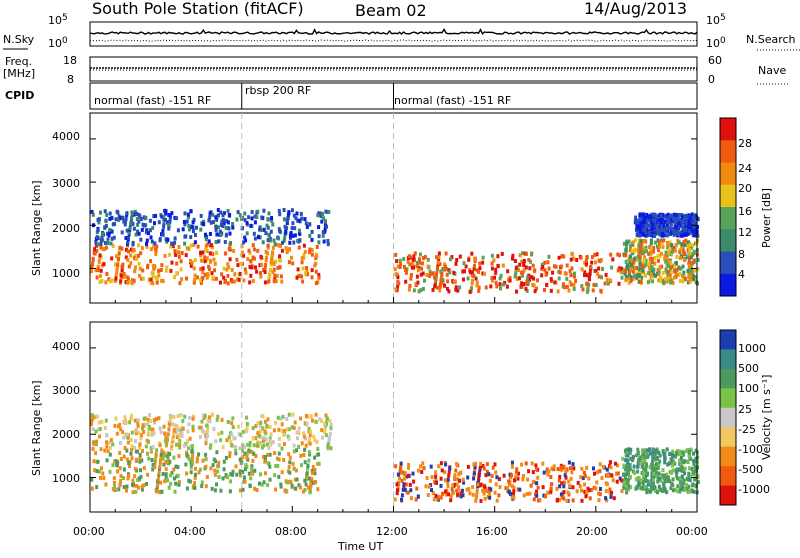  What do you see at coordinates (748, 388) in the screenshot?
I see `velocity-cb-tick-100: 100` at bounding box center [748, 388].